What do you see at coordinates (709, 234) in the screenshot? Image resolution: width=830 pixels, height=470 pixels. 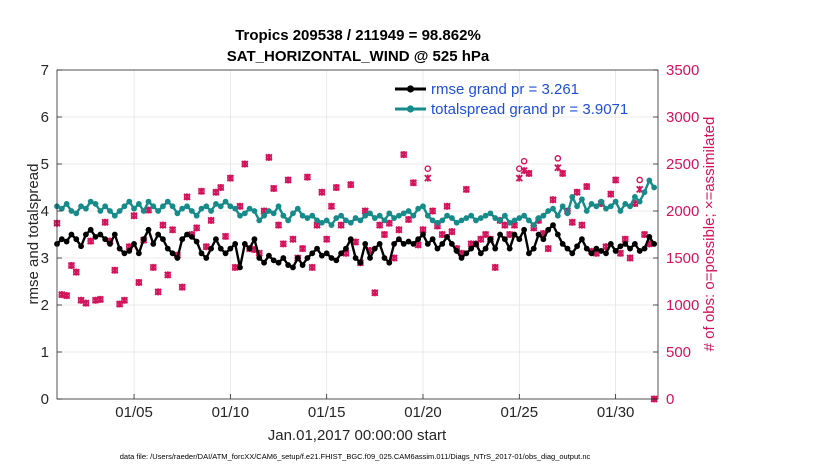 I see `y2-axis-label: # of obs: o=possible; ×=assimilated` at bounding box center [709, 234].